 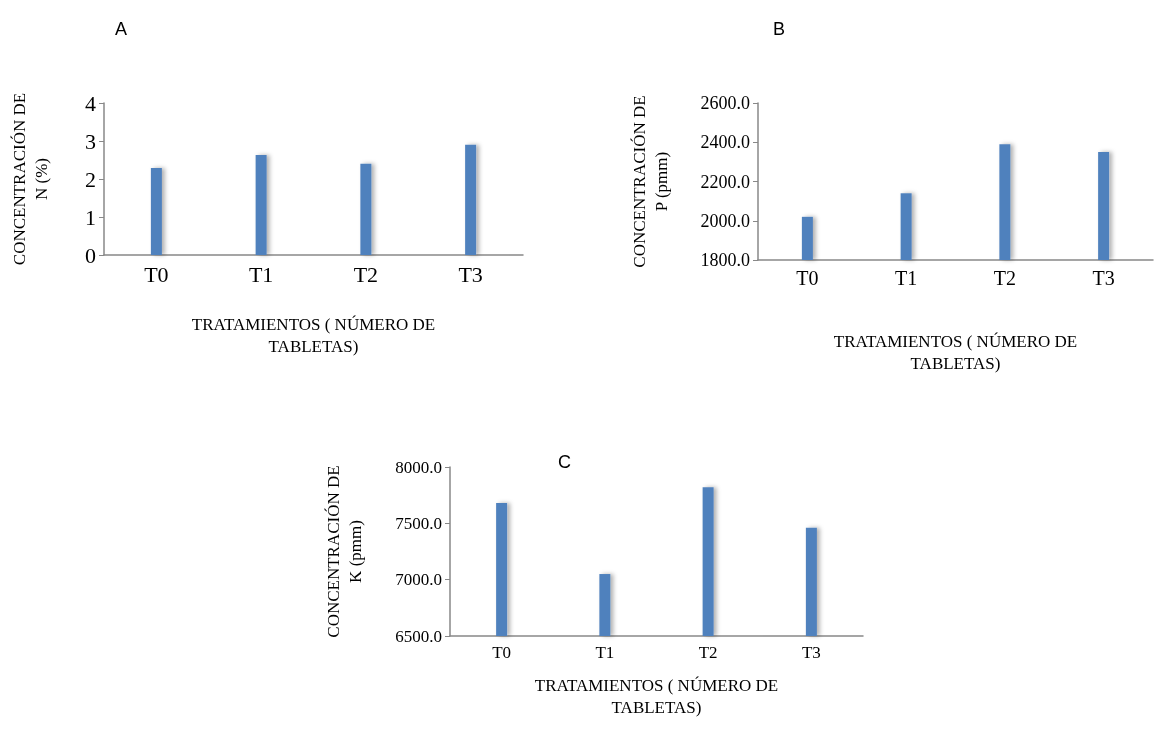 I want to click on chart-title: A, so click(x=121, y=29).